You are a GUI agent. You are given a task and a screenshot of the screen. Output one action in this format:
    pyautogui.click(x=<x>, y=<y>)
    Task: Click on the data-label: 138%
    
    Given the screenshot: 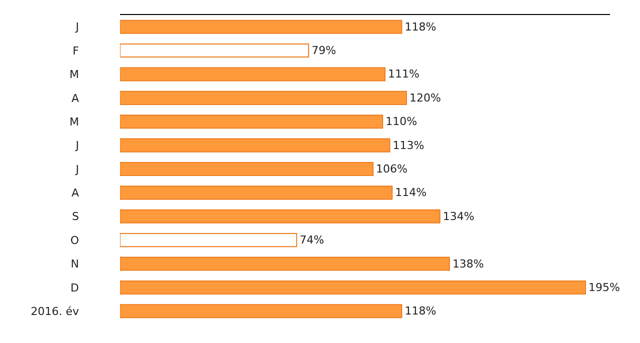 What is the action you would take?
    pyautogui.click(x=468, y=263)
    